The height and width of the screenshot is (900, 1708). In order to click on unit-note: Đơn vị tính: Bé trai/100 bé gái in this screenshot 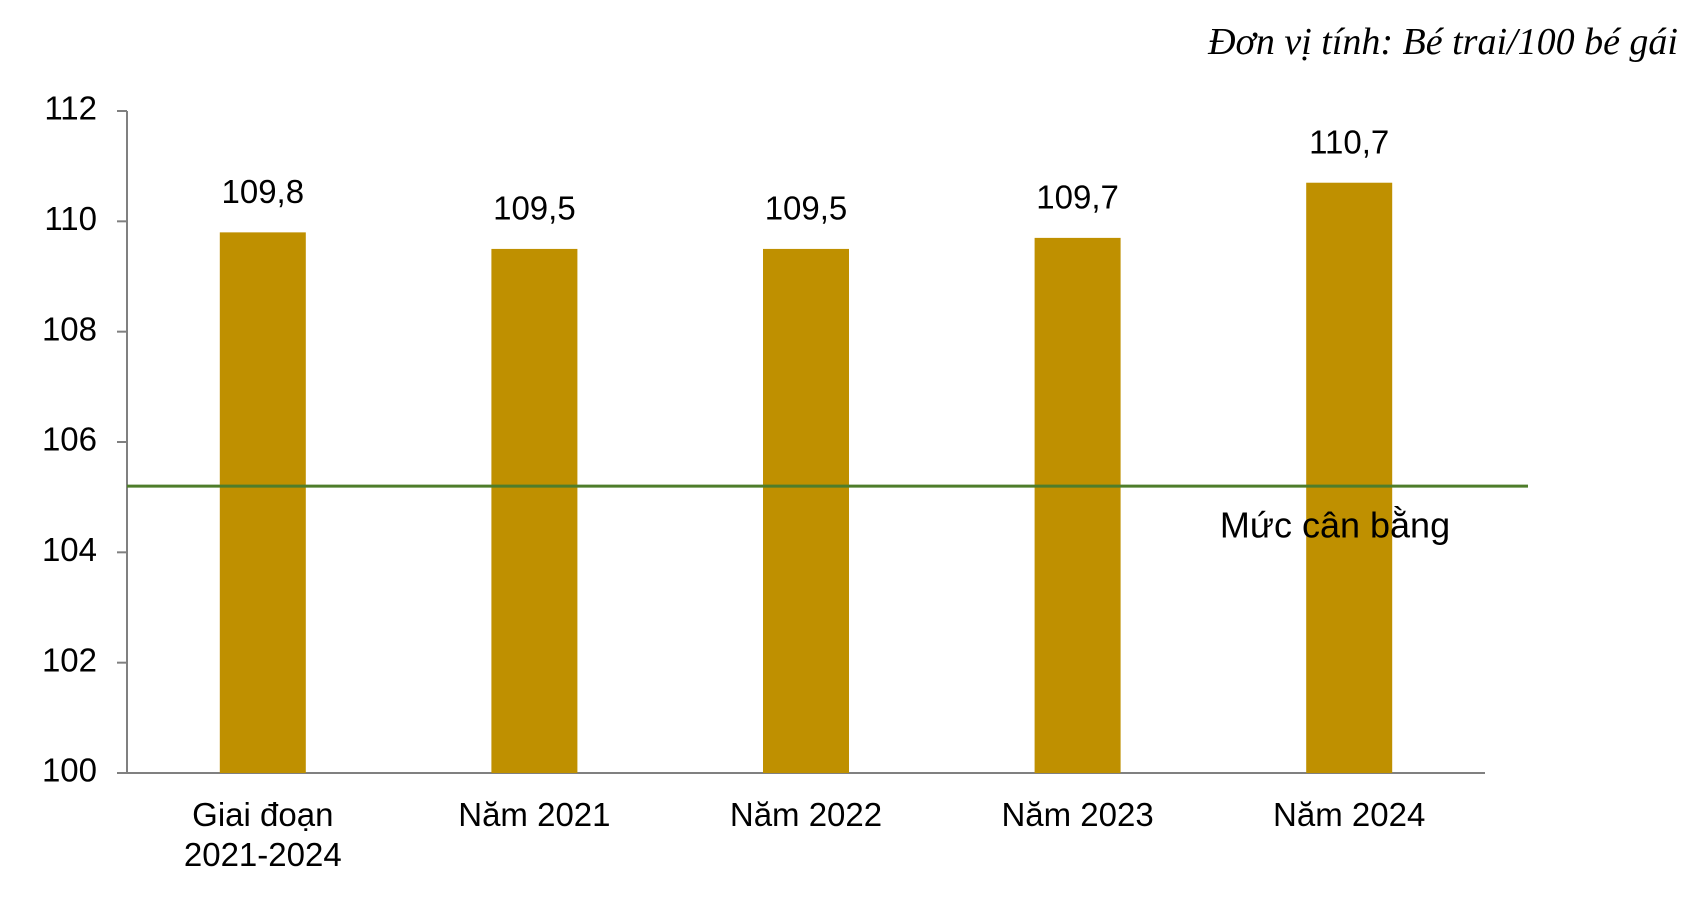, I will do `click(1443, 42)`.